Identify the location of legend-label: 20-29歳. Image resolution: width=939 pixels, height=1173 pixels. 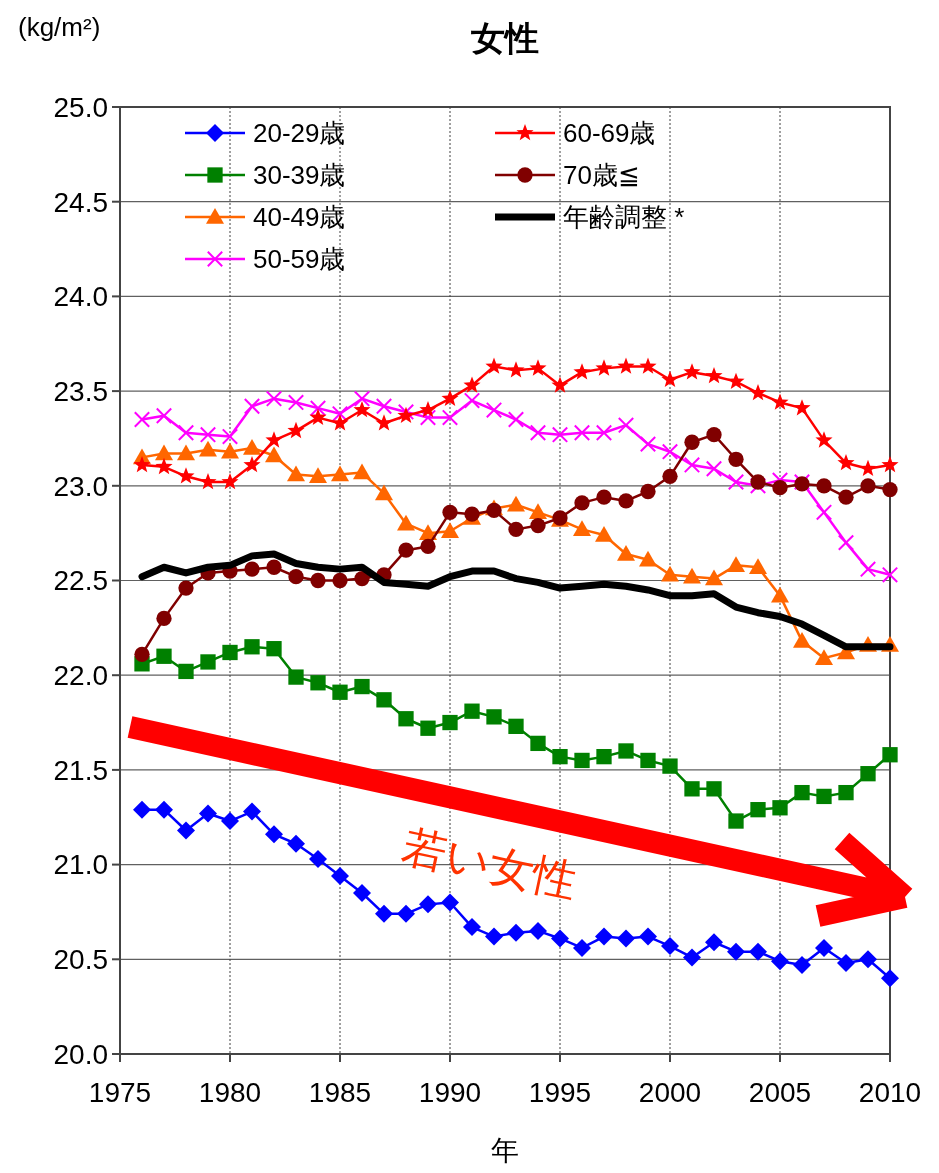
(299, 133).